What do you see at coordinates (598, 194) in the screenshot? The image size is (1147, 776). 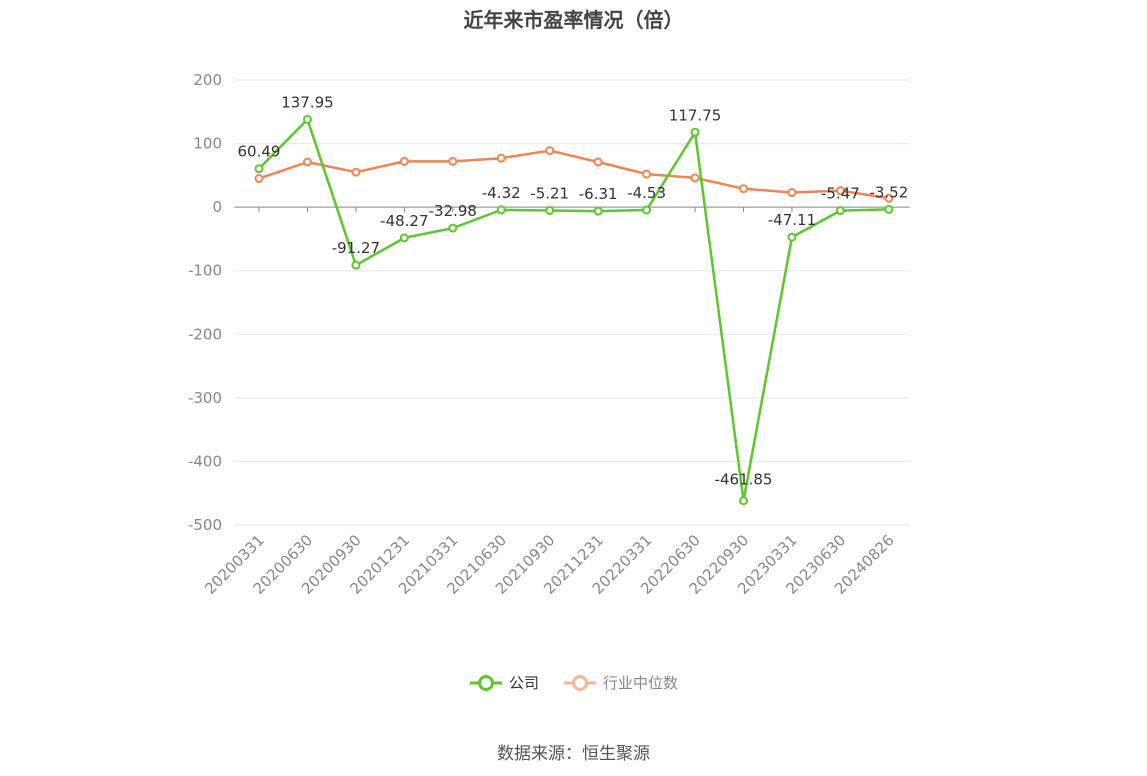 I see `company-data-label: -6.31` at bounding box center [598, 194].